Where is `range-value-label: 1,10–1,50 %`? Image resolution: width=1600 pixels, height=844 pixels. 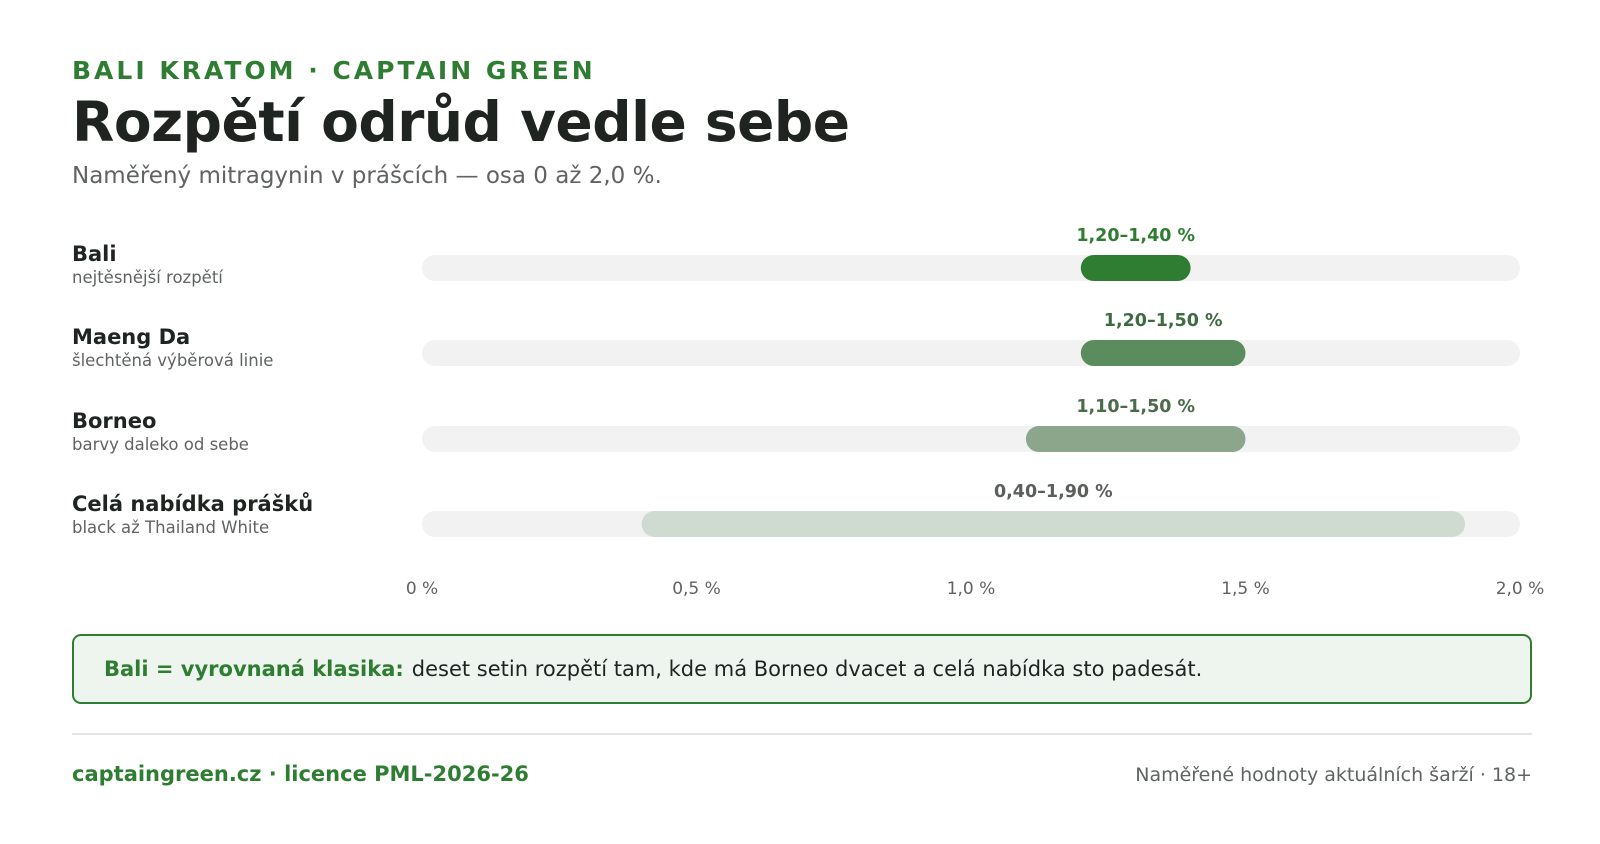
range-value-label: 1,10–1,50 % is located at coordinates (1135, 407).